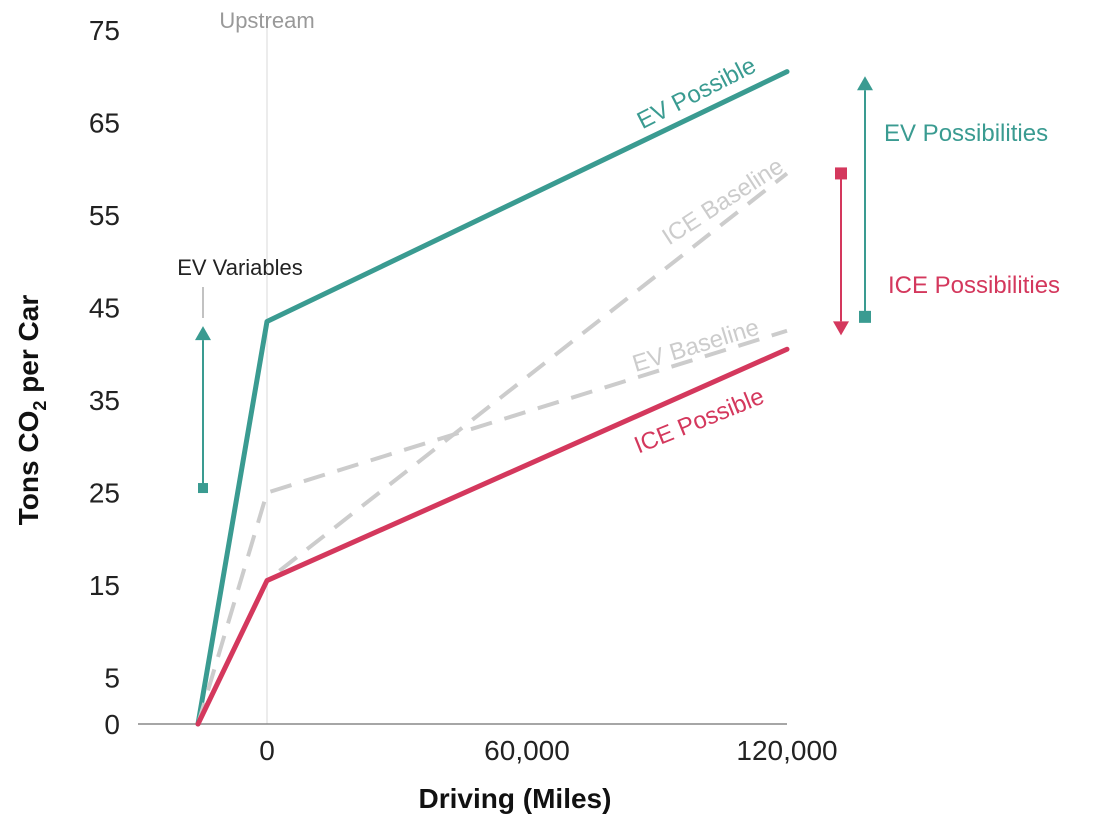  Describe the element at coordinates (104, 585) in the screenshot. I see `y-tick-15: 15` at that location.